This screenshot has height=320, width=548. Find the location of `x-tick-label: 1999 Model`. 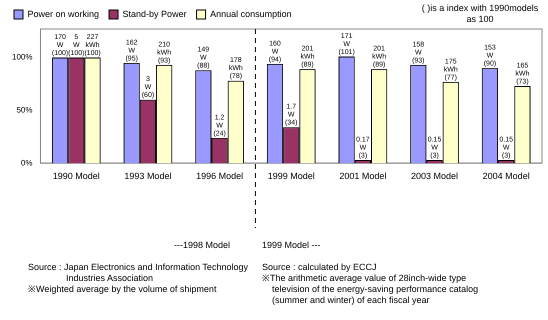

x-tick-label: 1999 Model is located at coordinates (291, 176).